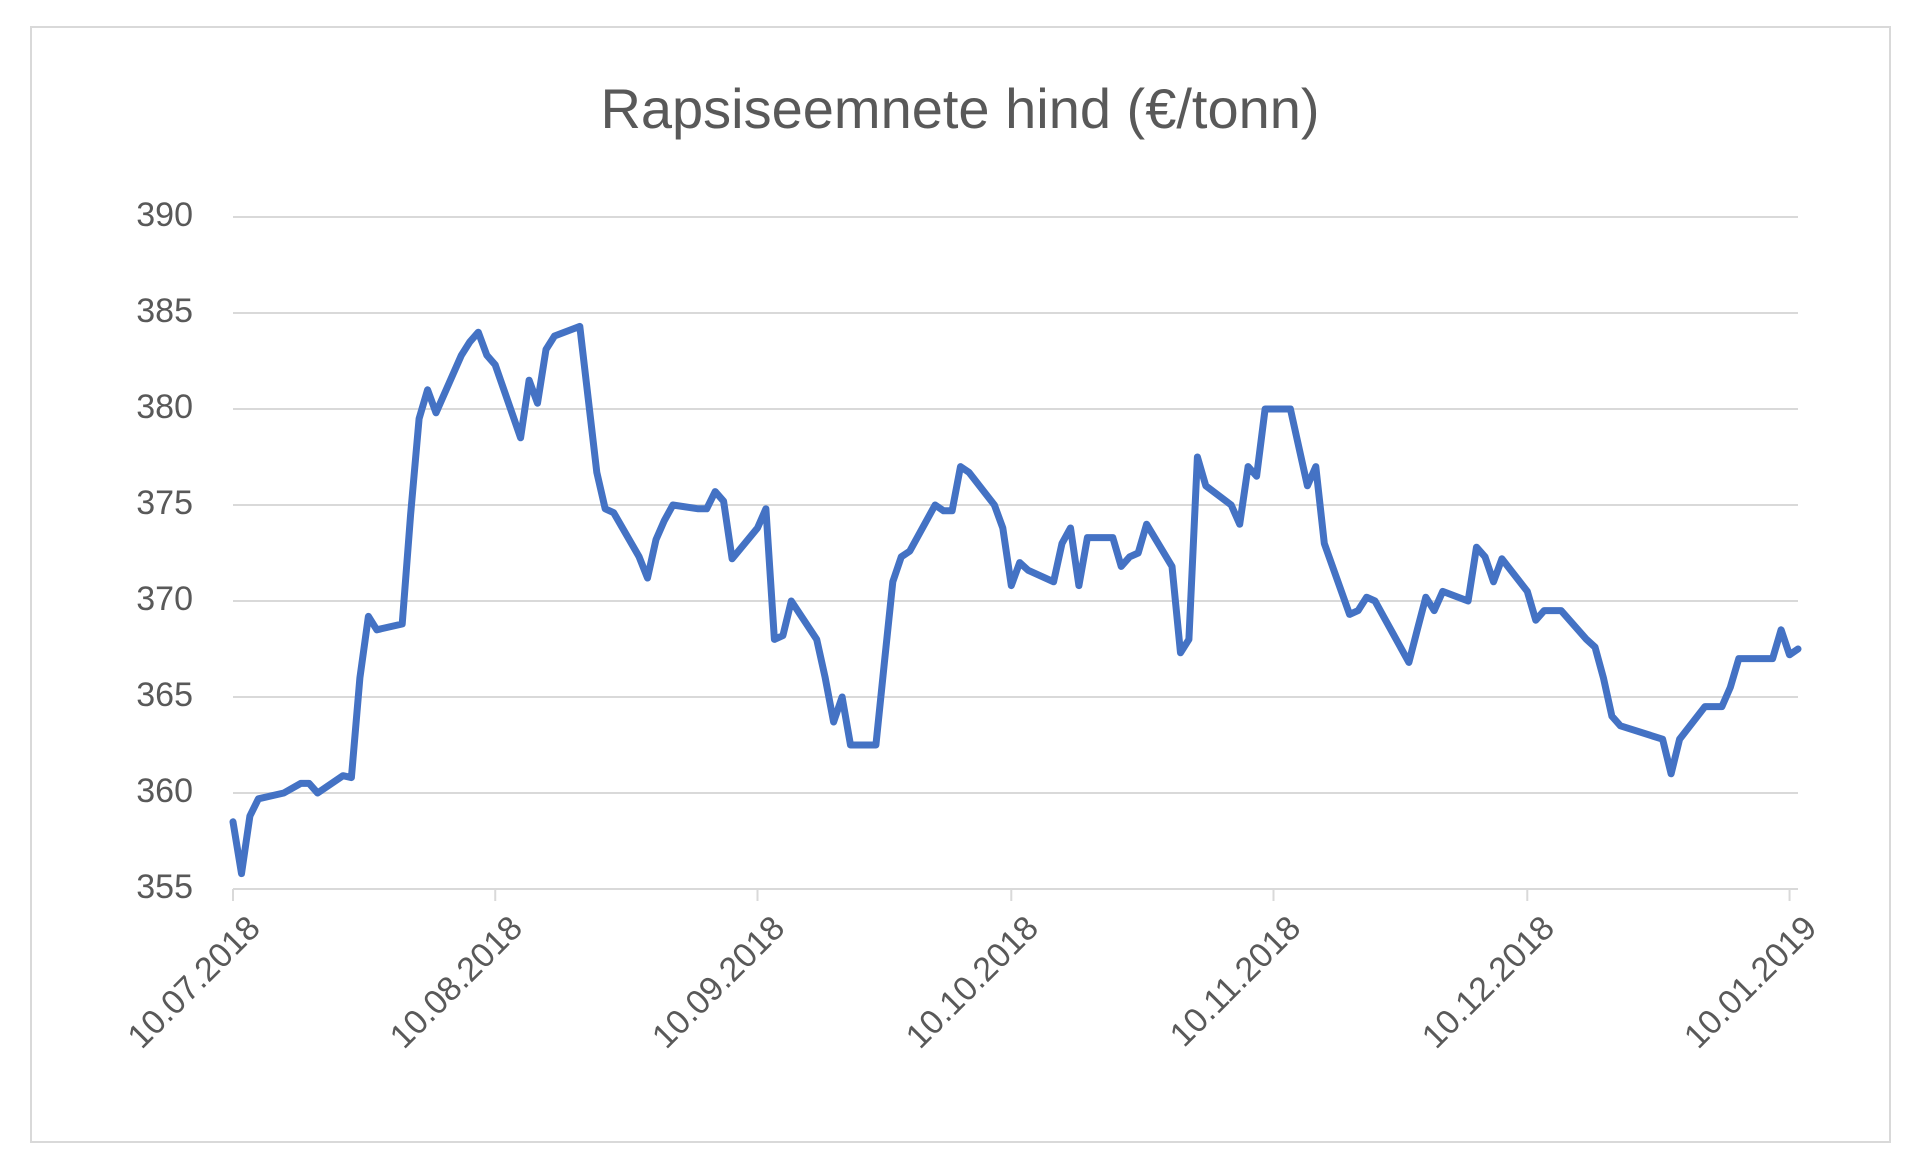  What do you see at coordinates (164, 311) in the screenshot?
I see `y-tick-label: 385` at bounding box center [164, 311].